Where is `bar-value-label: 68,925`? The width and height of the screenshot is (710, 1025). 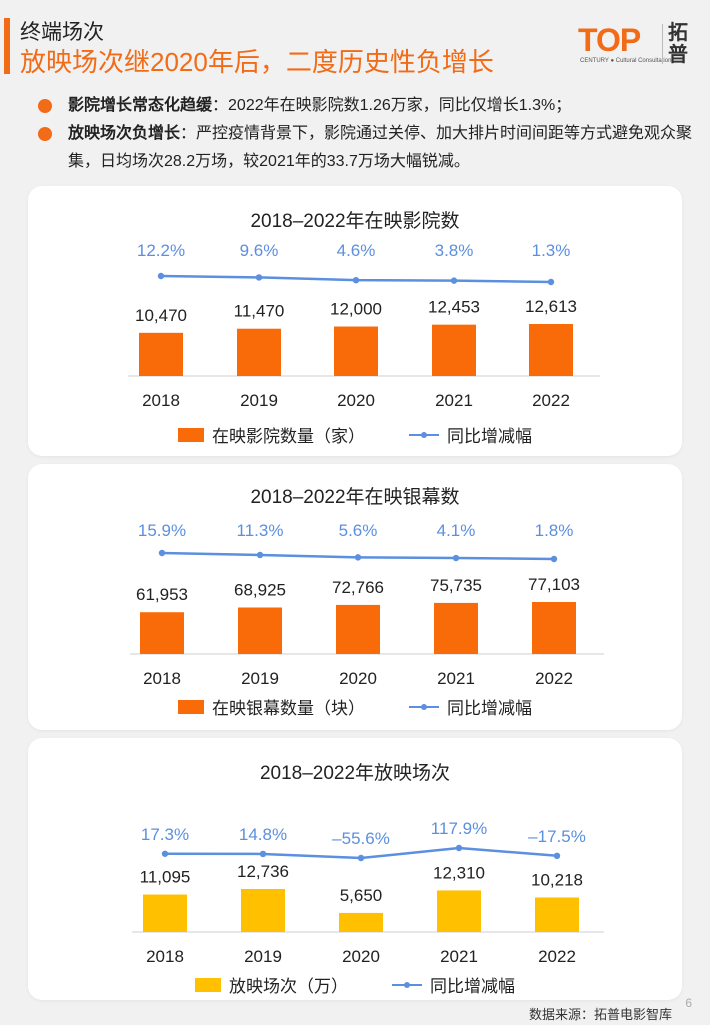
bar-value-label: 68,925 is located at coordinates (260, 590).